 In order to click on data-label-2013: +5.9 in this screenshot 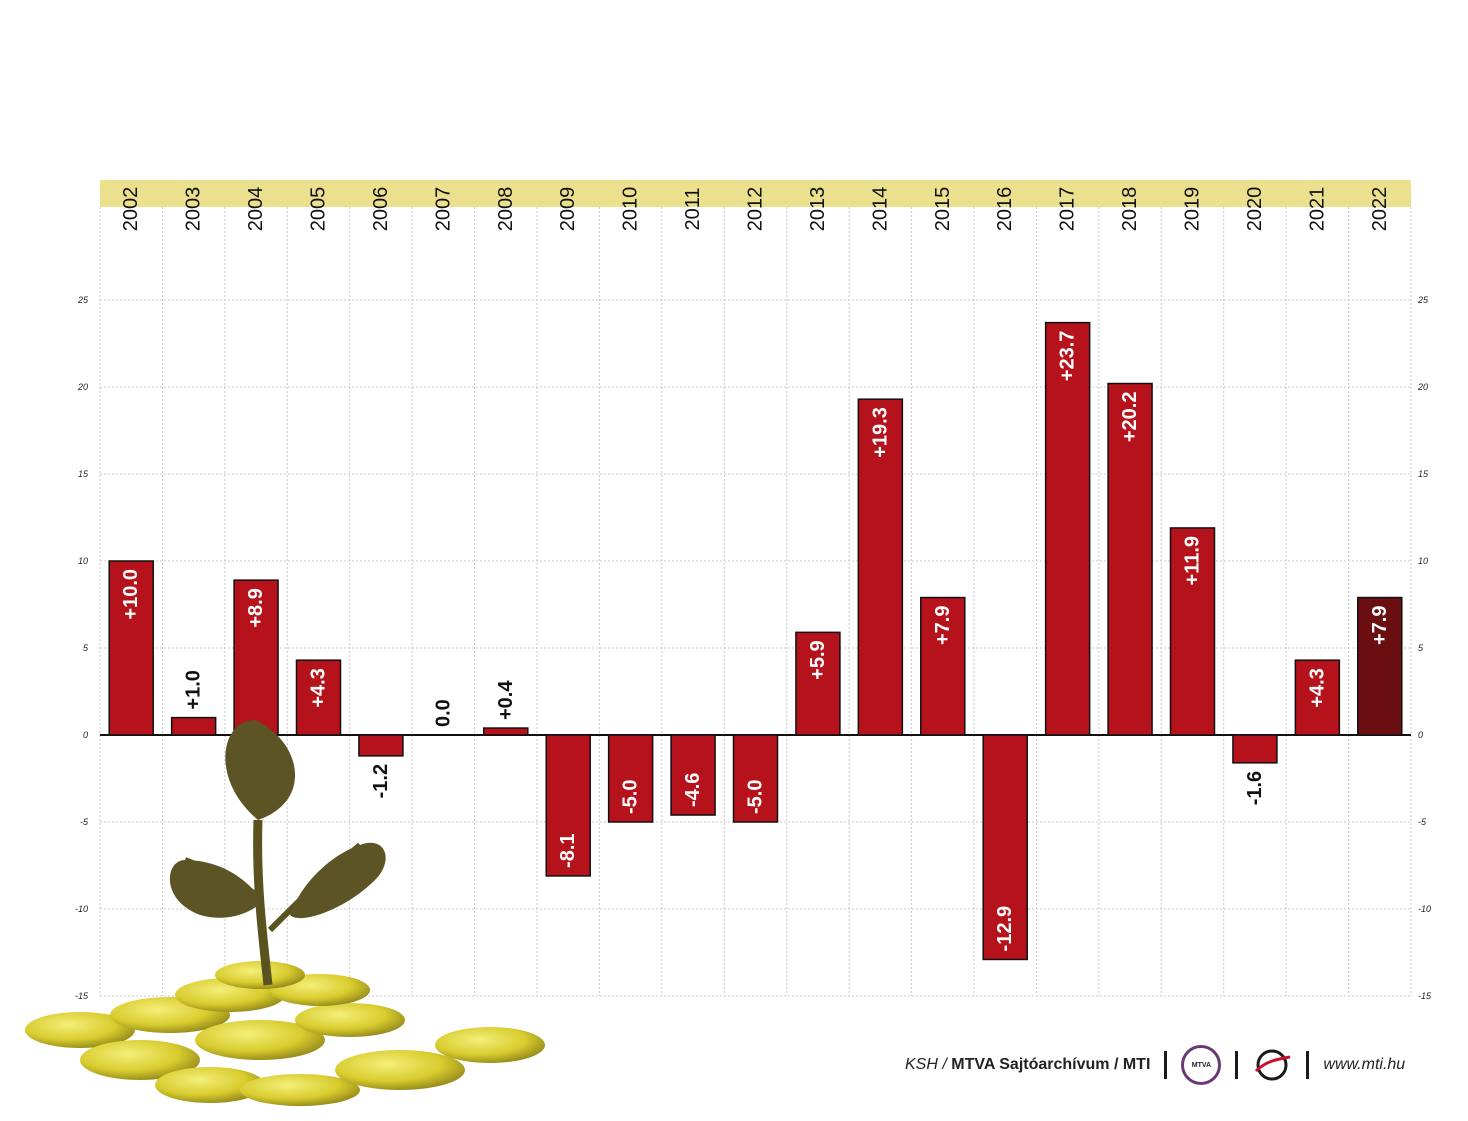, I will do `click(818, 659)`.